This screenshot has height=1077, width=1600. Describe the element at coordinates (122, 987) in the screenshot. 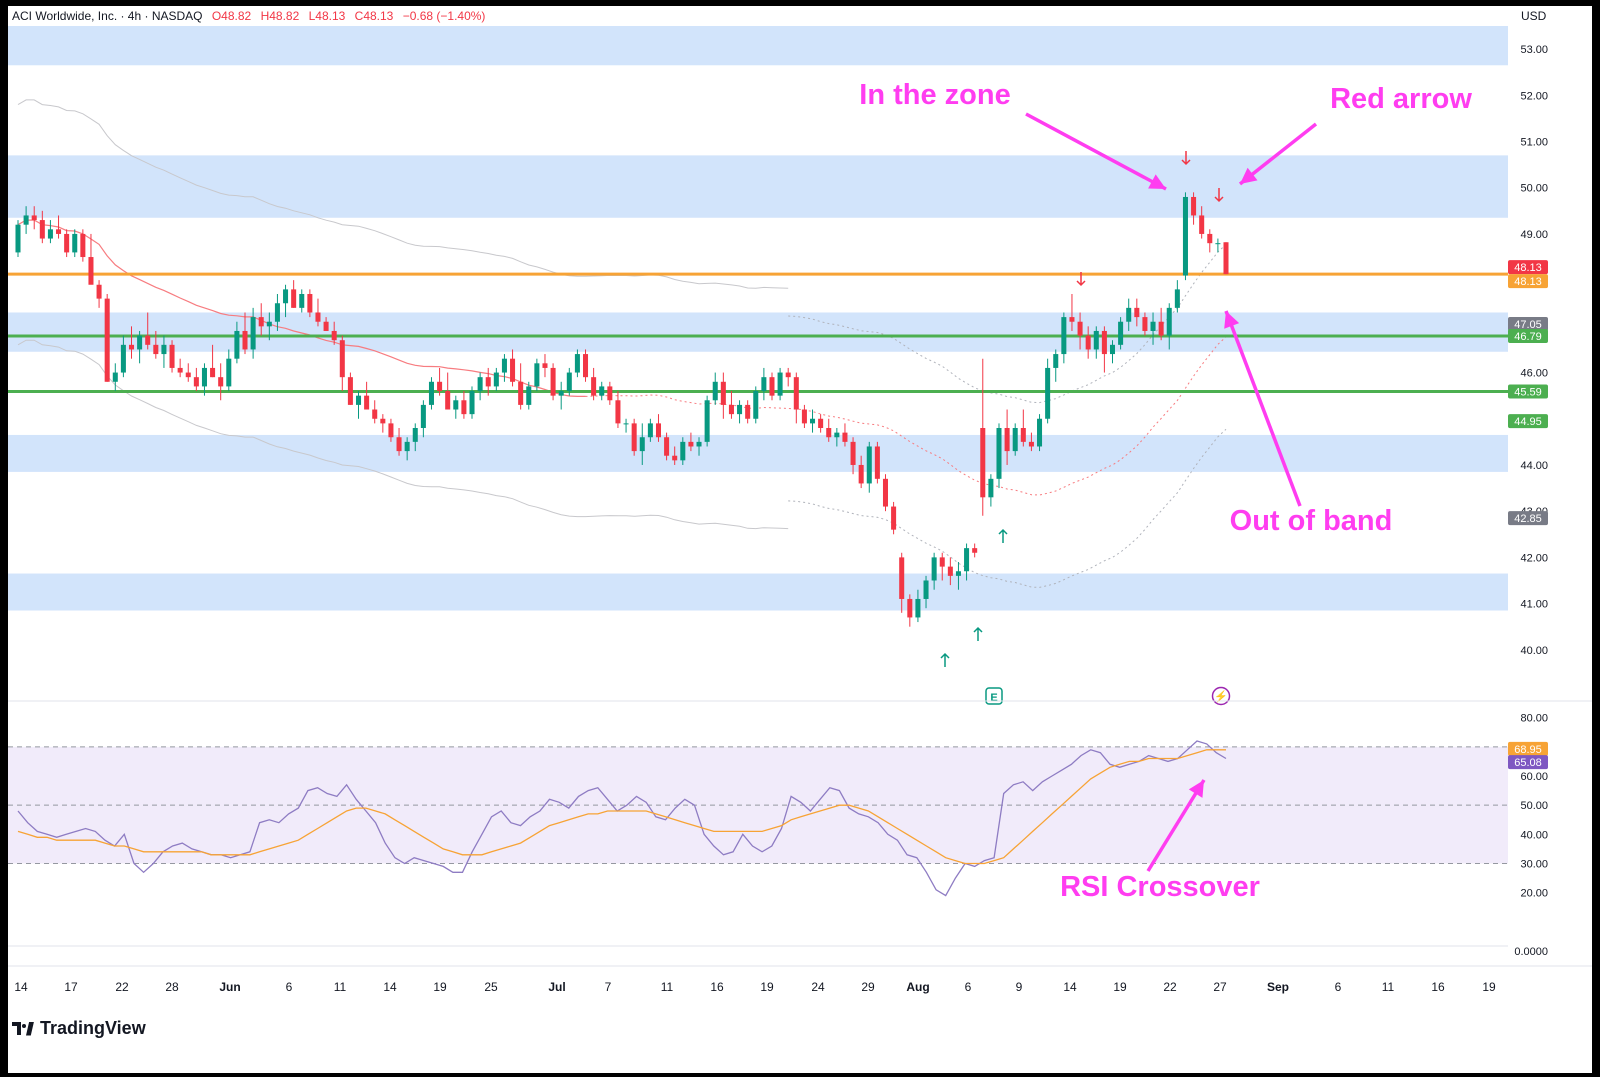

I see `time-tick-label: 22` at that location.